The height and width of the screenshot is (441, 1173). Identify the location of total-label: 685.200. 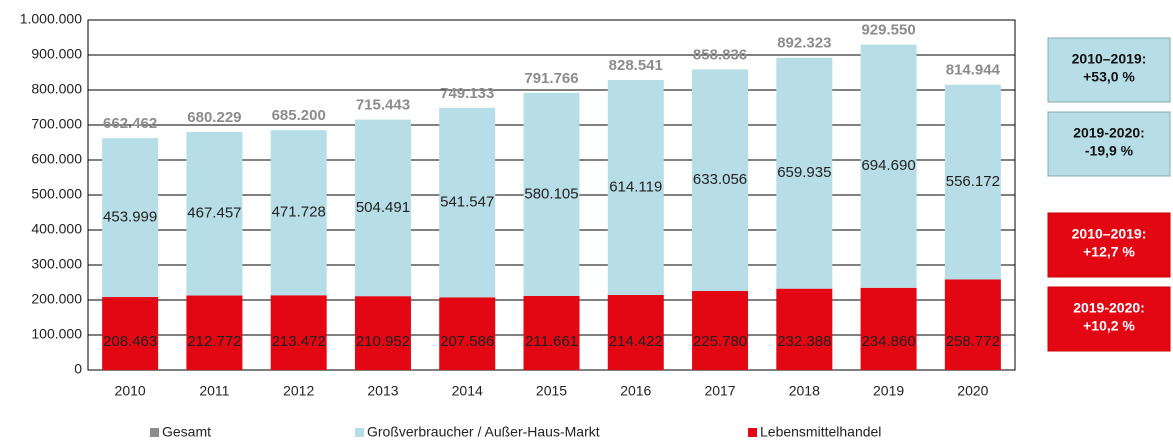
(299, 115).